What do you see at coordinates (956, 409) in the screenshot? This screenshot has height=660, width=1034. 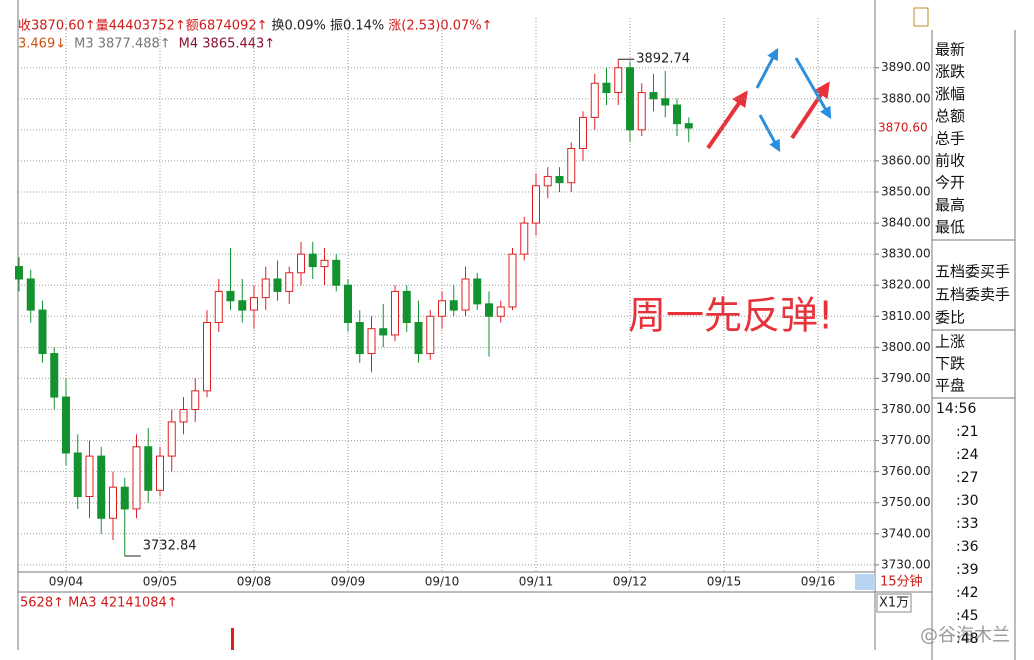 I see `time-label: 14:56` at bounding box center [956, 409].